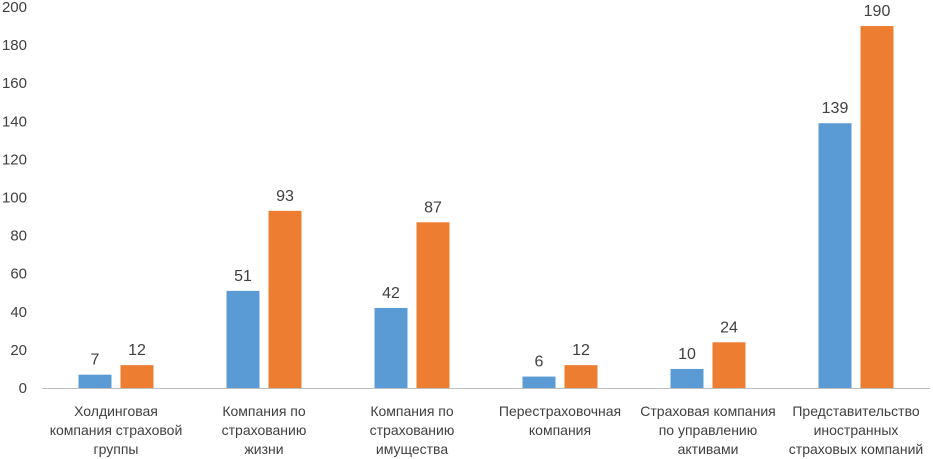  Describe the element at coordinates (539, 362) in the screenshot. I see `data-label: 6` at that location.